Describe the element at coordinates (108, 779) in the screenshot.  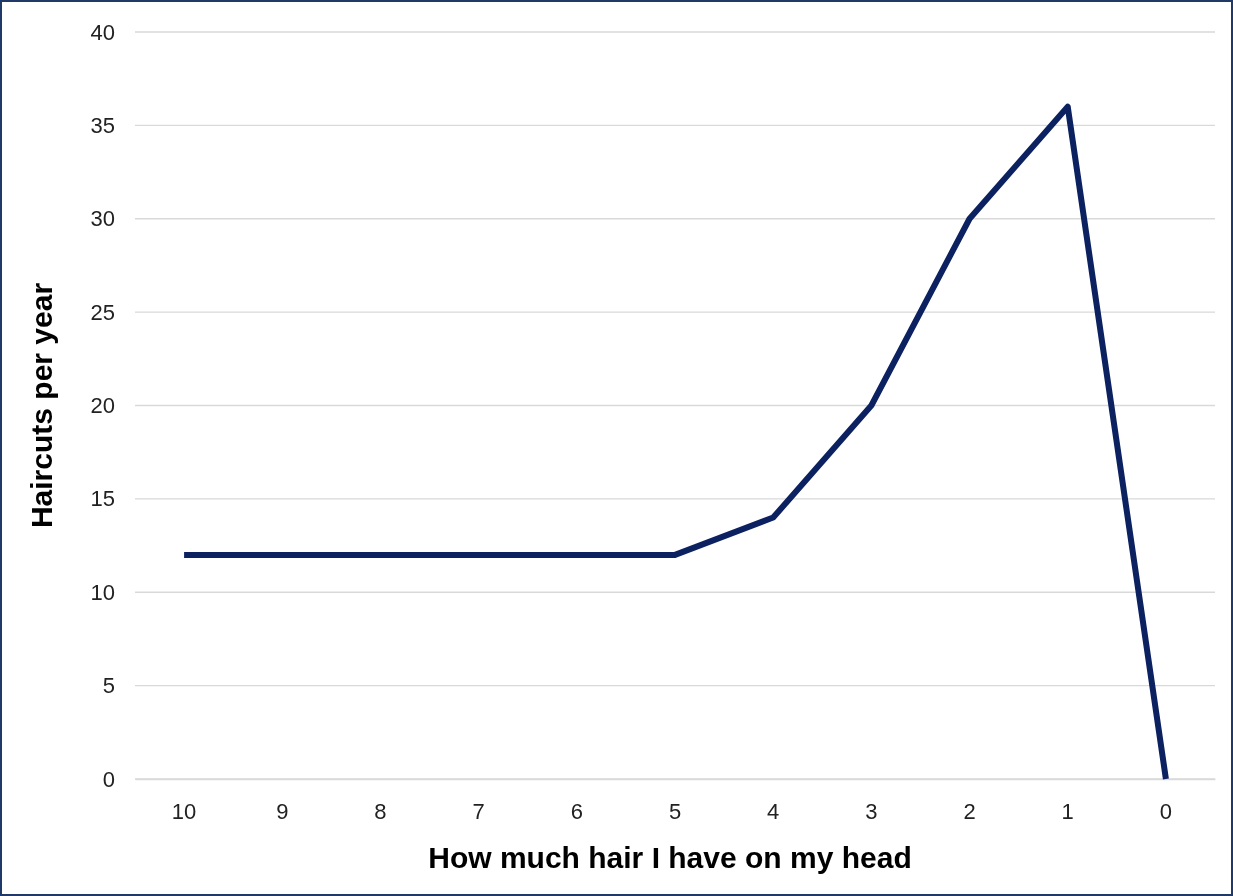
I see `y-tick-label: 0` at that location.